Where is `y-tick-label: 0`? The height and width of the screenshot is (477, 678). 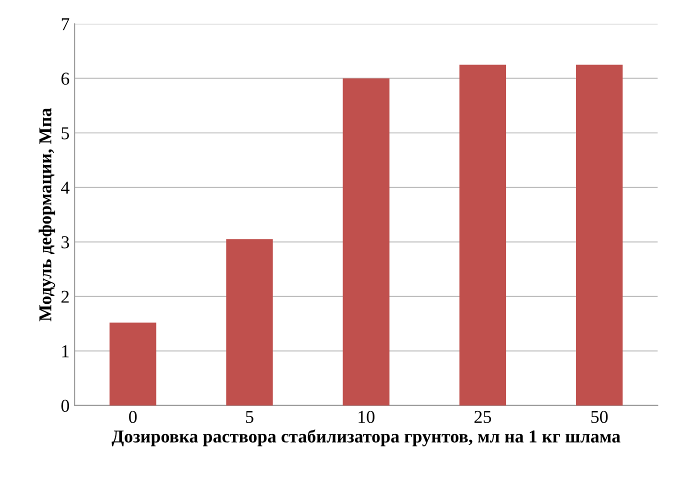
y-tick-label: 0 is located at coordinates (65, 406).